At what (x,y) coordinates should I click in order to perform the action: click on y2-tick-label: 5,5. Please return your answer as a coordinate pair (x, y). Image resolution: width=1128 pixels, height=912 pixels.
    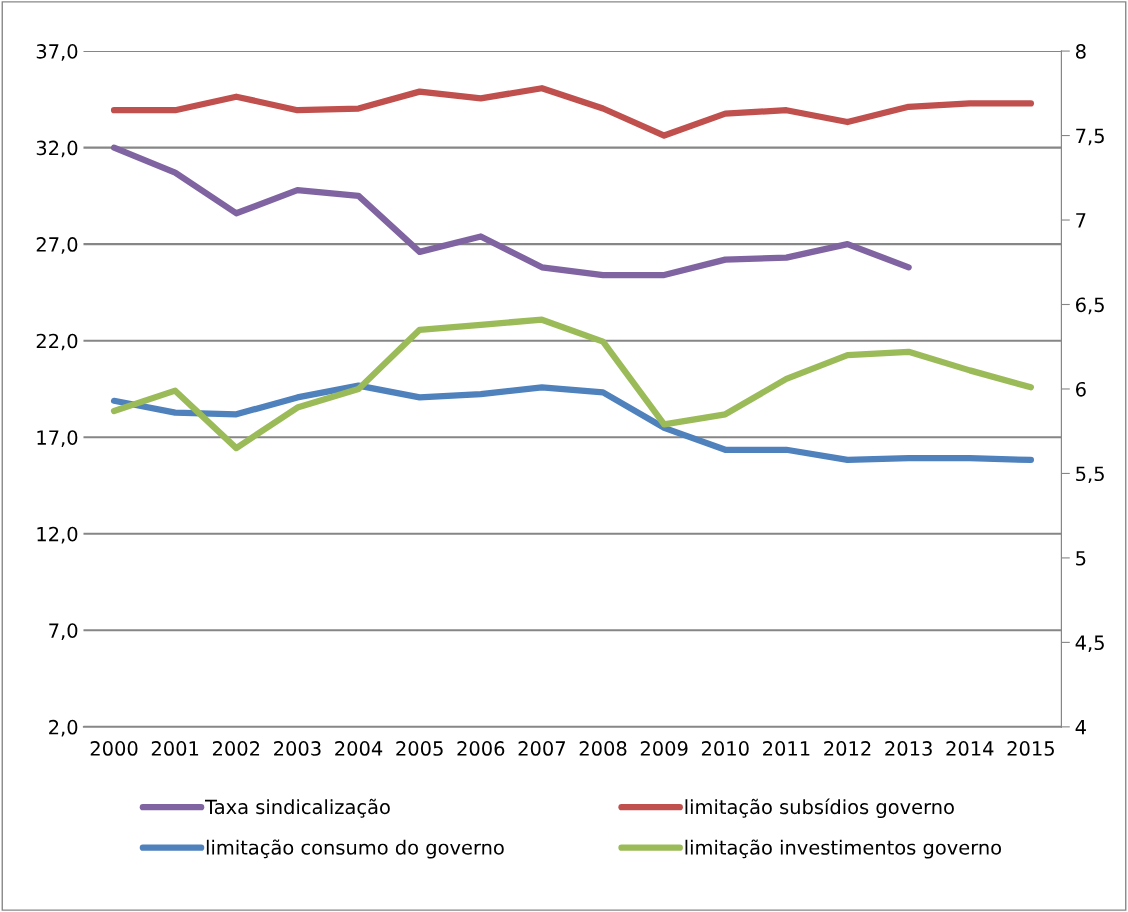
    Looking at the image, I should click on (1090, 475).